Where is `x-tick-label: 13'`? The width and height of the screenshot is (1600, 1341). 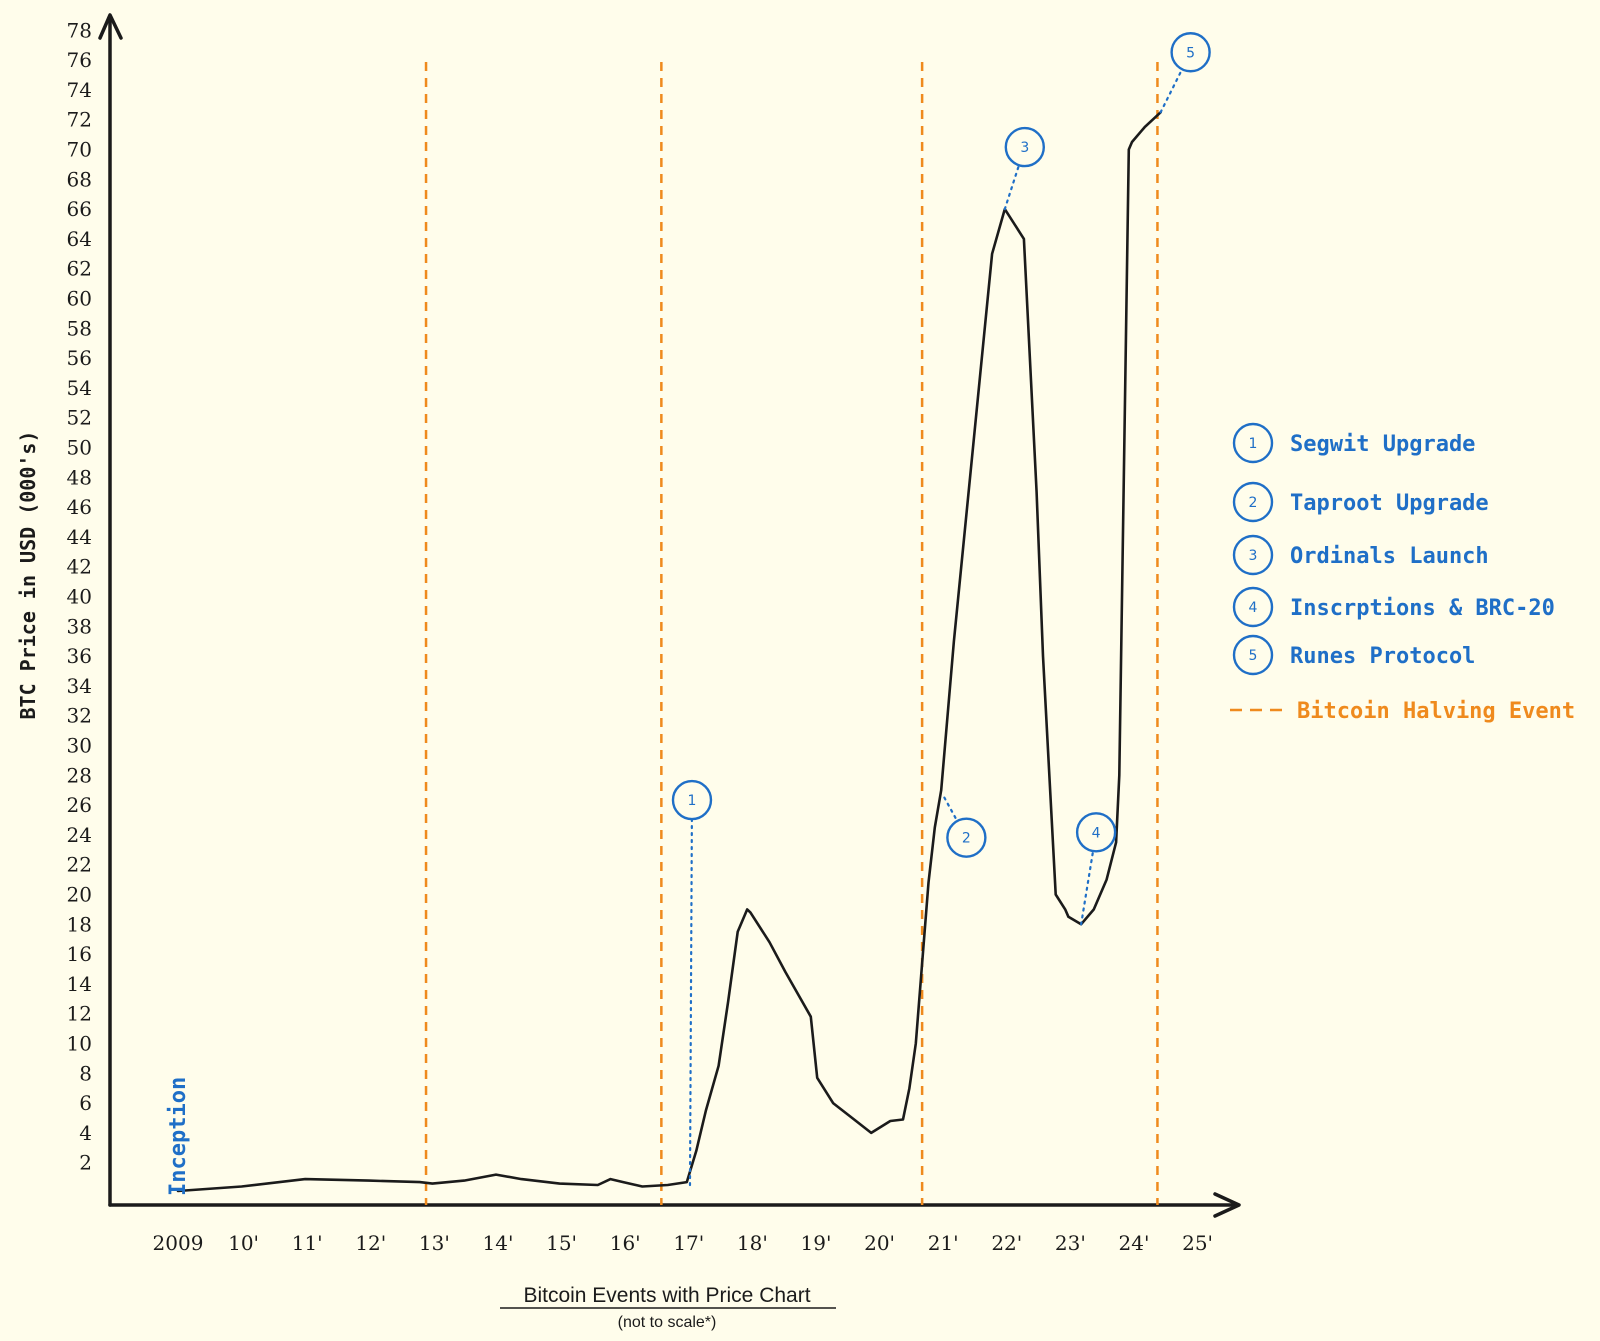 x-tick-label: 13' is located at coordinates (434, 1243).